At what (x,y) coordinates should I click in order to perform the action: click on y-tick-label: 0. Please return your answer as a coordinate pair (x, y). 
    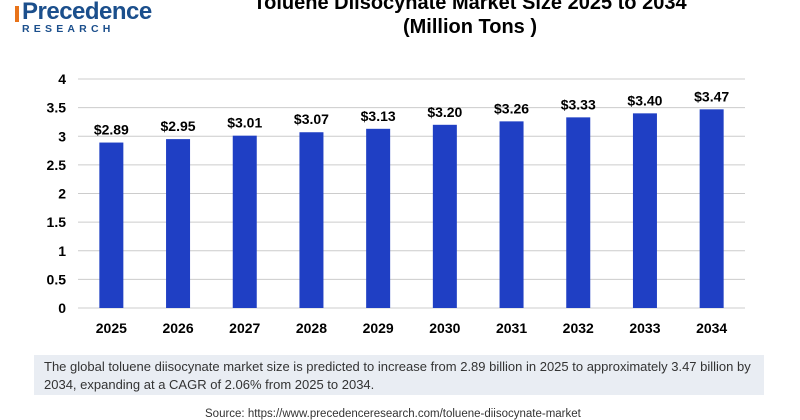
    Looking at the image, I should click on (62, 308).